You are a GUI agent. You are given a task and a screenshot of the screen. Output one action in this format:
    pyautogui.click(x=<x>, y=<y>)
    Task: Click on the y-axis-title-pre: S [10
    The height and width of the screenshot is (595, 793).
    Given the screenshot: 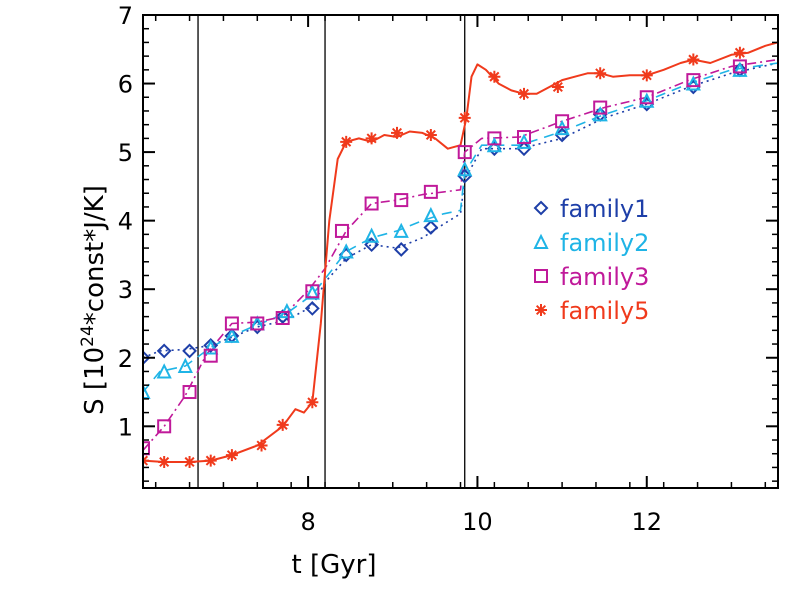 What is the action you would take?
    pyautogui.click(x=95, y=381)
    